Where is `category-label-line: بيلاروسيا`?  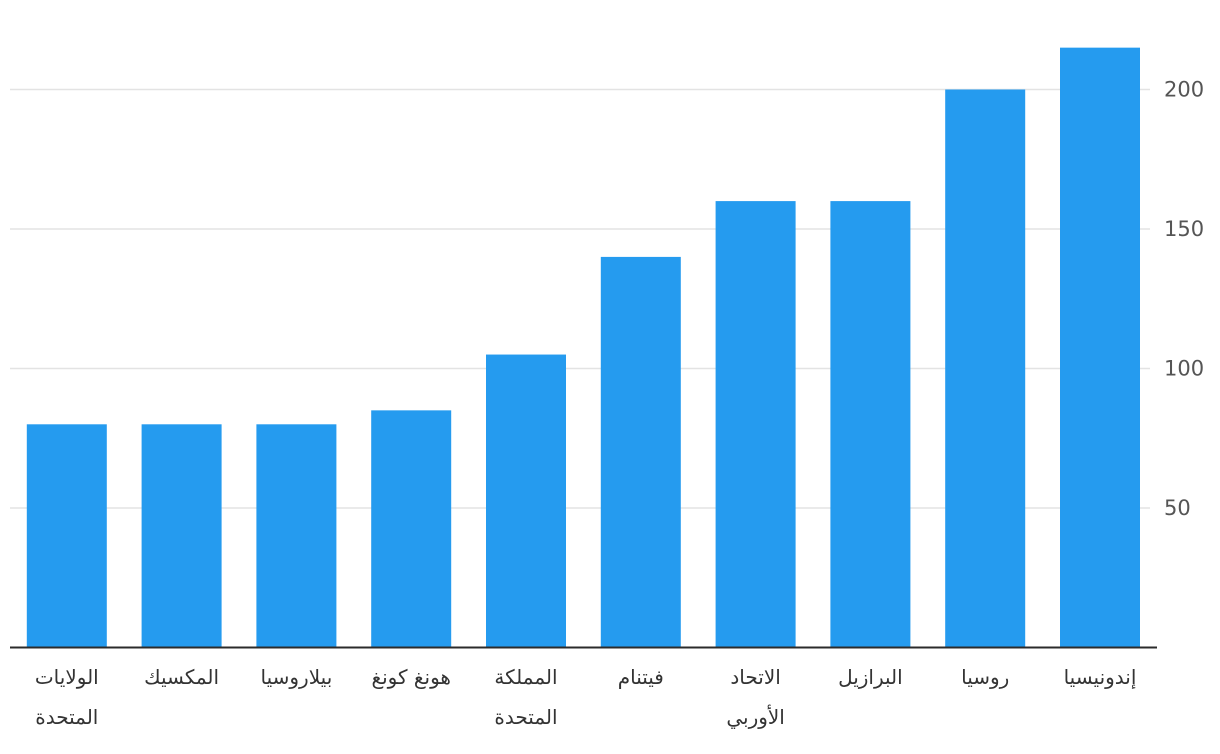
category-label-line: بيلاروسيا is located at coordinates (297, 677).